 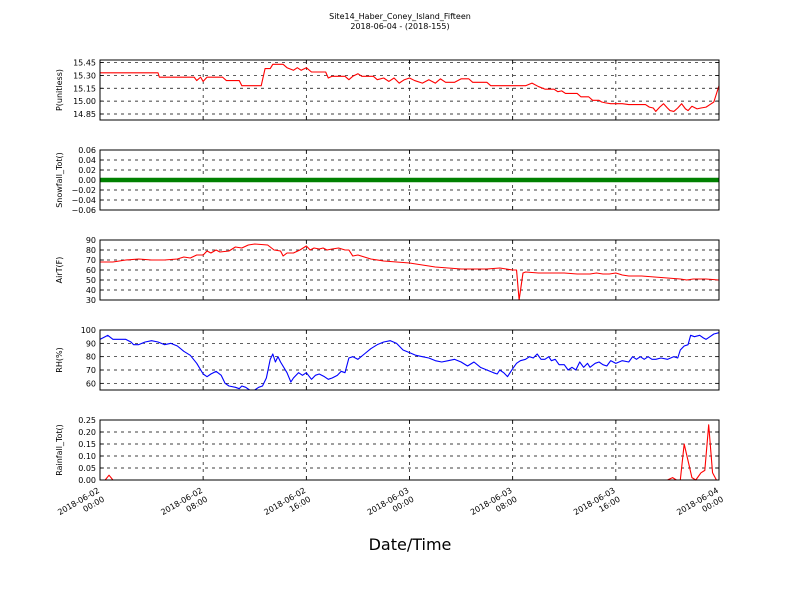 What do you see at coordinates (87, 468) in the screenshot?
I see `y-tick-label: 0.05` at bounding box center [87, 468].